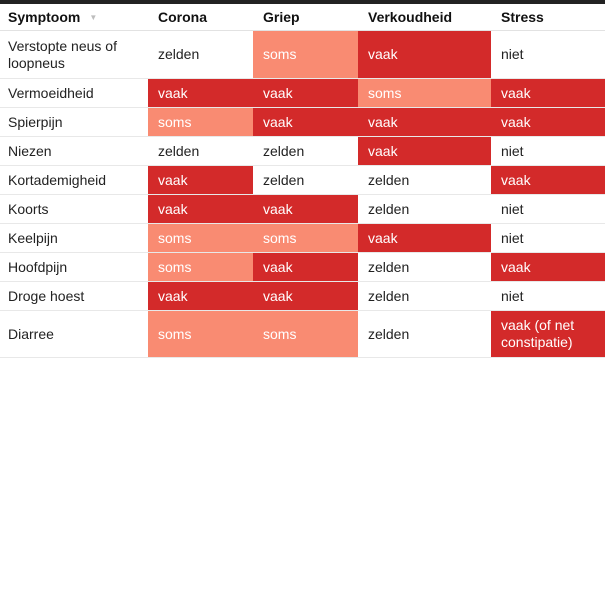 This screenshot has width=605, height=605. What do you see at coordinates (424, 93) in the screenshot?
I see `verkoudheid-cell: soms` at bounding box center [424, 93].